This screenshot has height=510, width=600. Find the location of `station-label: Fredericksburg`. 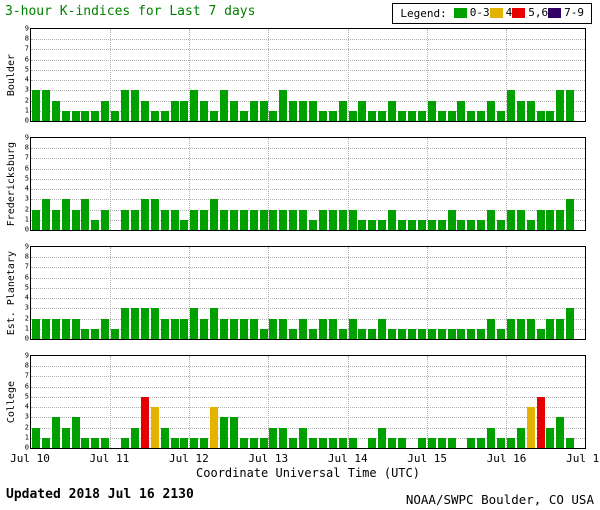

station-label: Fredericksburg is located at coordinates (11, 184).